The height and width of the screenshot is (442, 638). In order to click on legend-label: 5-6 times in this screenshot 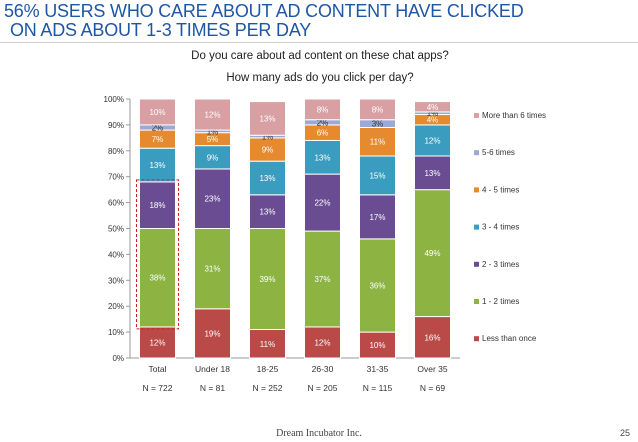, I will do `click(498, 152)`.